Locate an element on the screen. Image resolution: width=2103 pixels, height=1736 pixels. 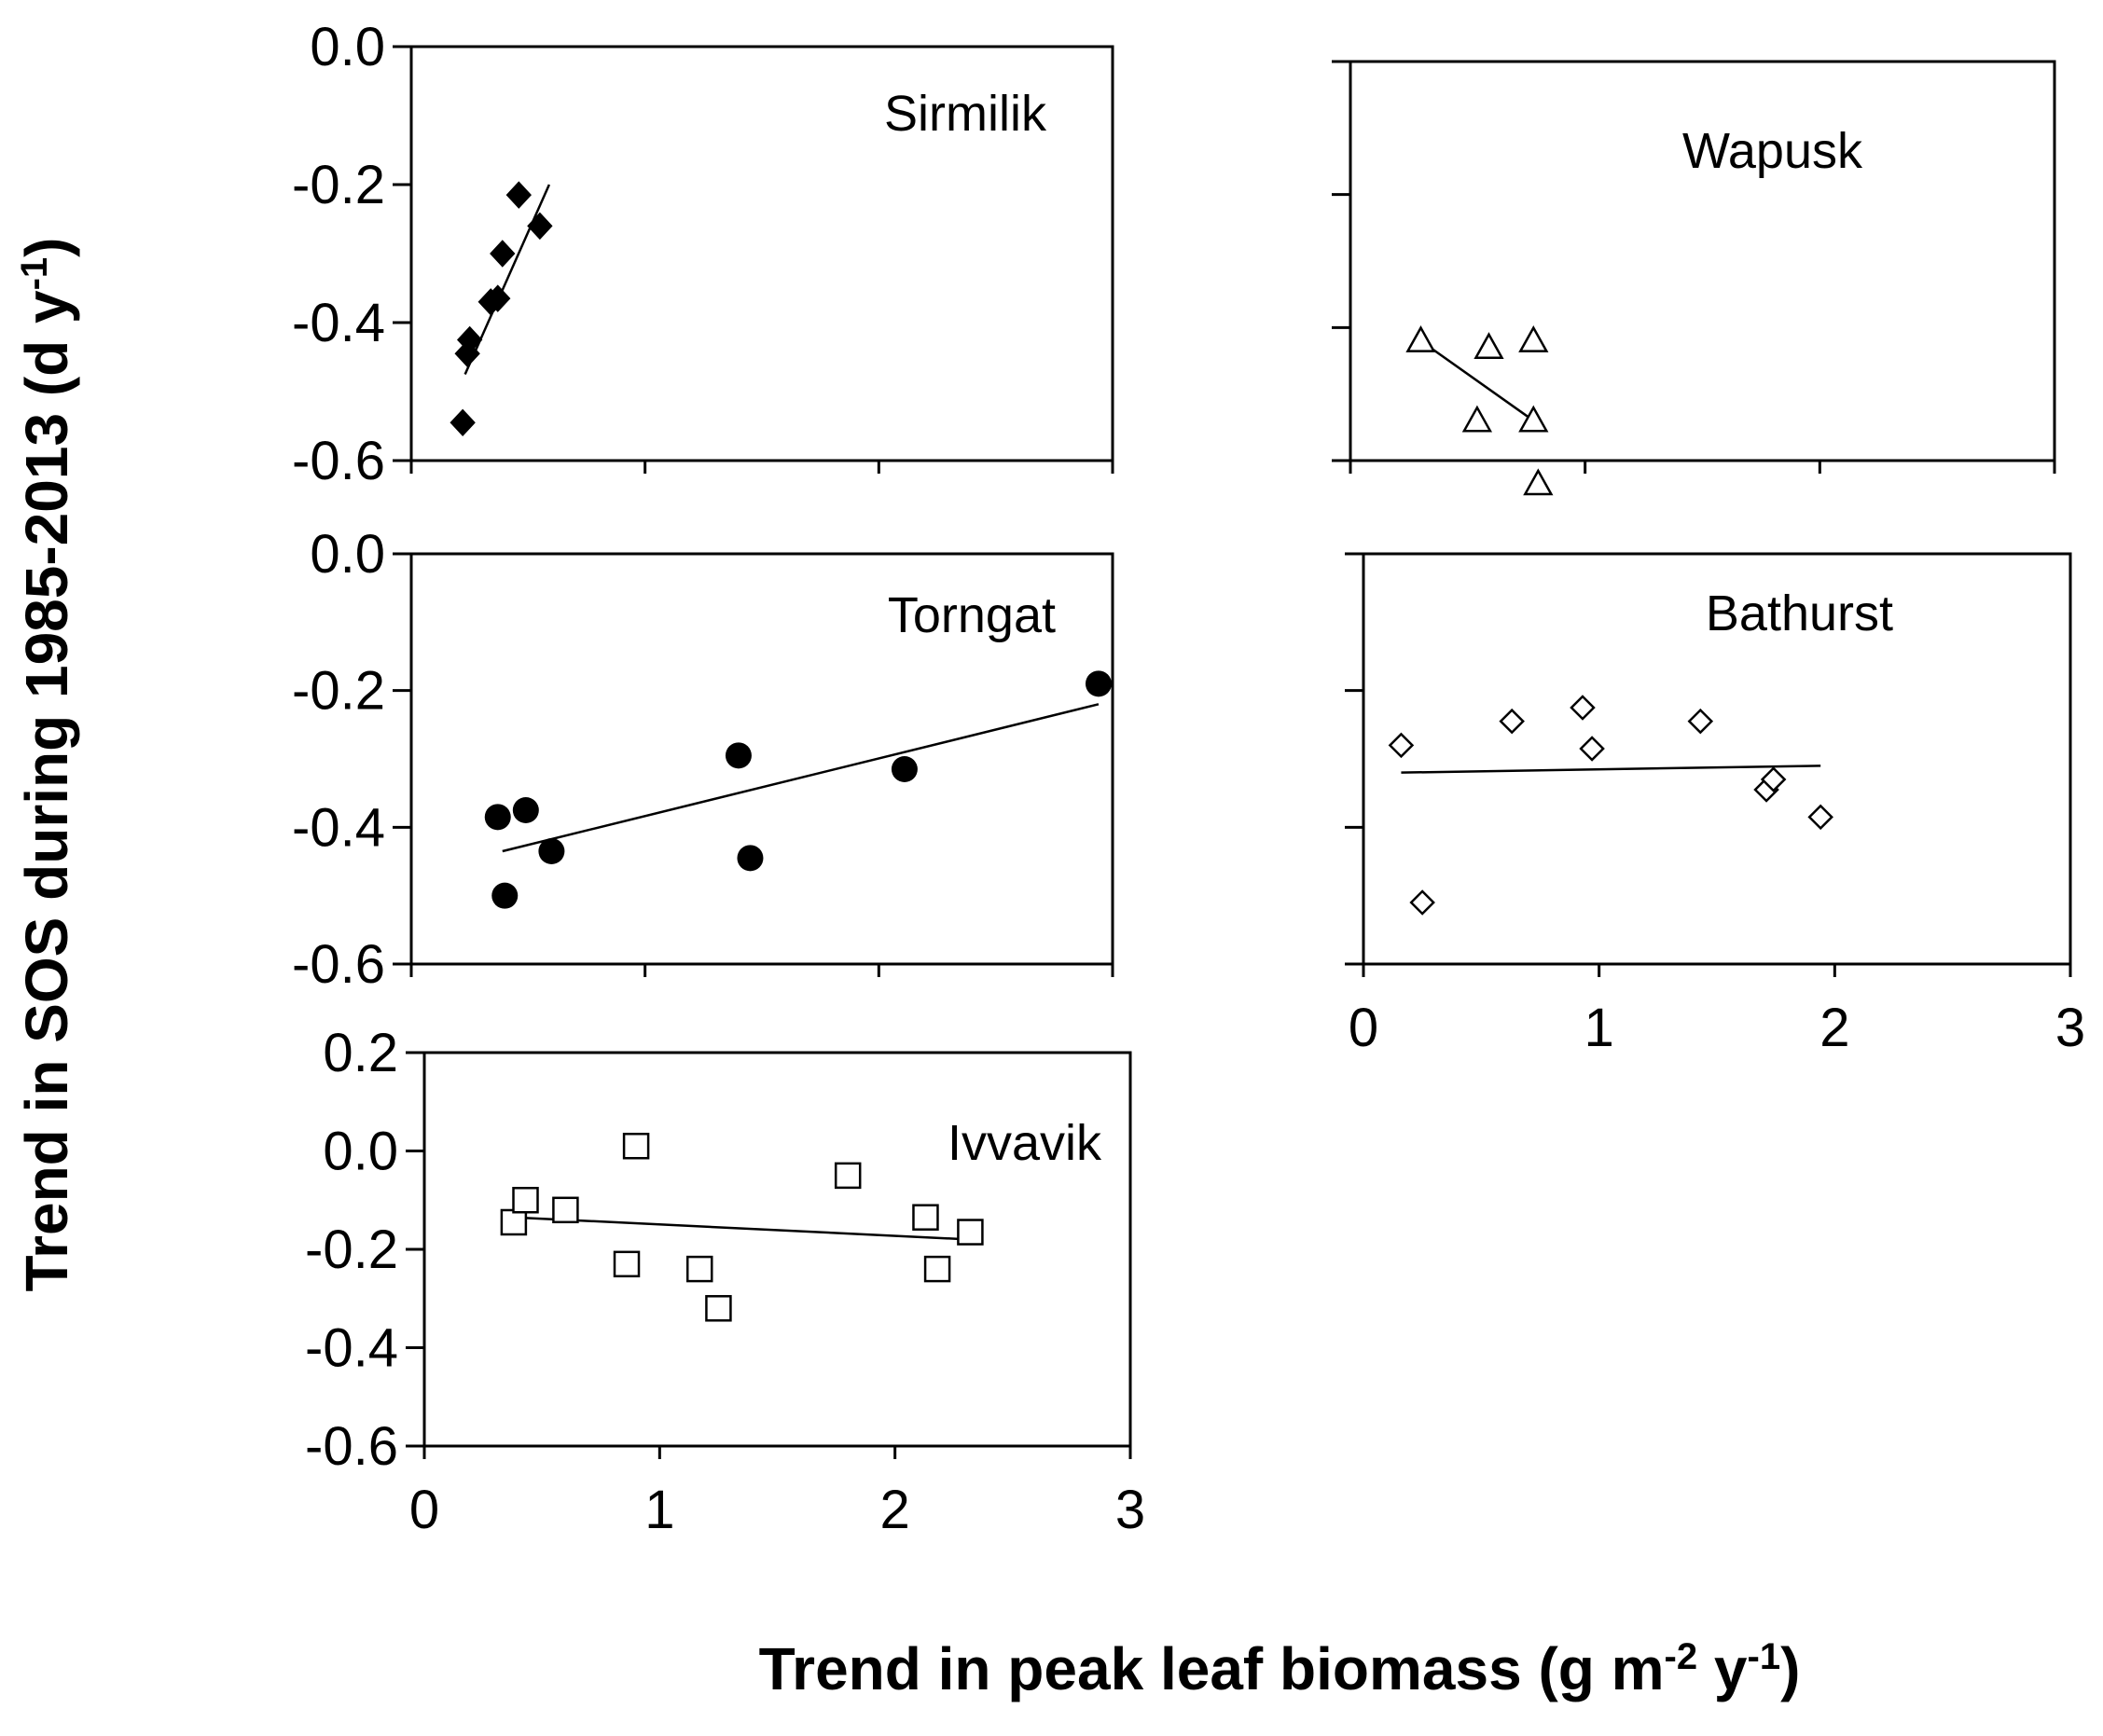
y-axis-title: Trend in SOS during 1985-2013 (d y-1) is located at coordinates (46, 765).